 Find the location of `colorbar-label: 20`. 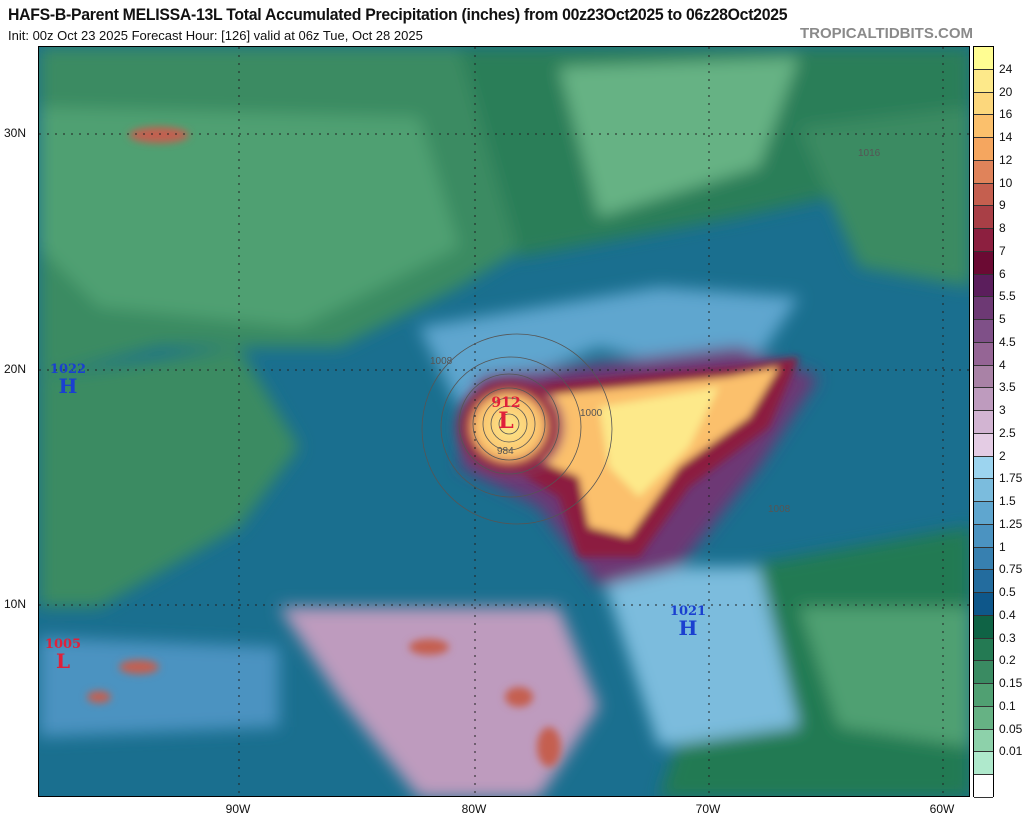

colorbar-label: 20 is located at coordinates (1006, 91).